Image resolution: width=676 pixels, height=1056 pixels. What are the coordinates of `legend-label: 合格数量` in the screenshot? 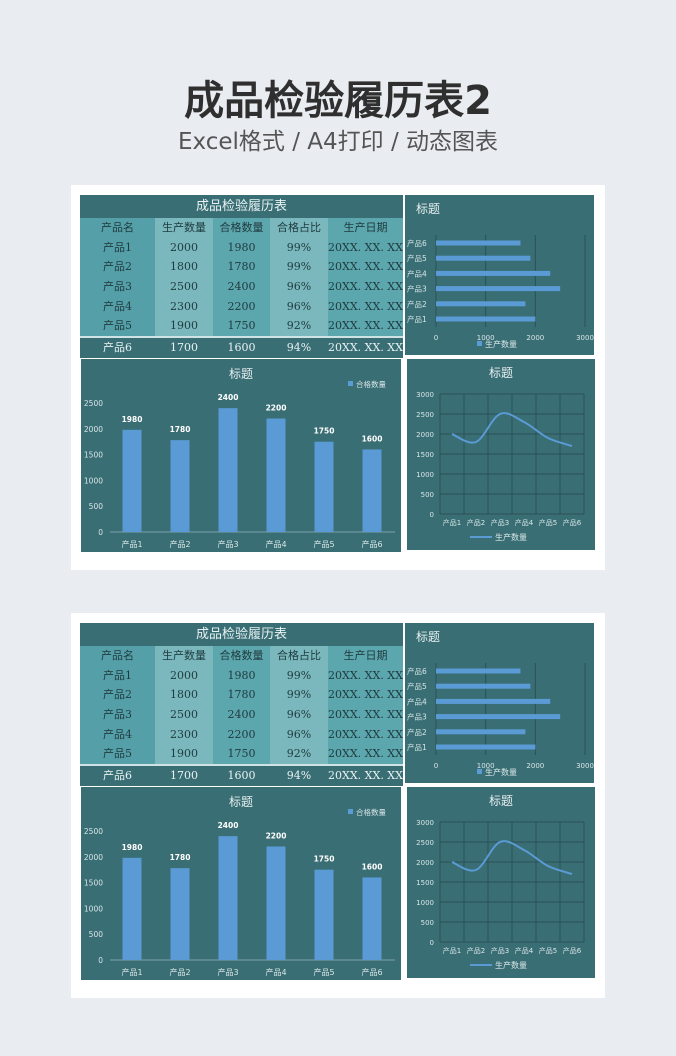 It's located at (371, 384).